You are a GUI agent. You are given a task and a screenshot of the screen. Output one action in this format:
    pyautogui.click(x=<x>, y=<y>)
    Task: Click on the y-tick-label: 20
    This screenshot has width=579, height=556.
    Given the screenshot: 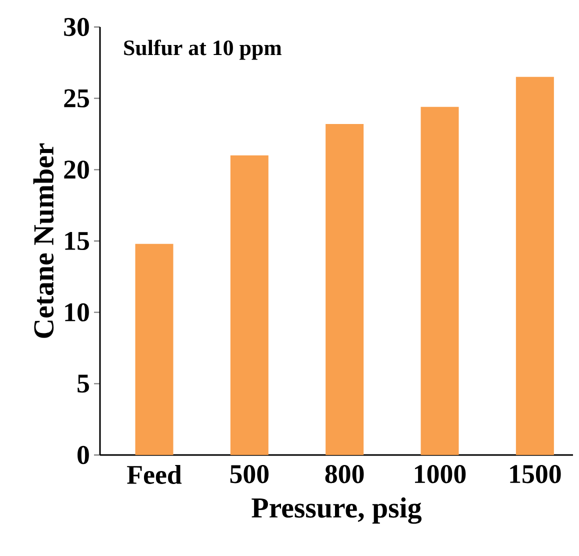 What is the action you would take?
    pyautogui.click(x=76, y=169)
    